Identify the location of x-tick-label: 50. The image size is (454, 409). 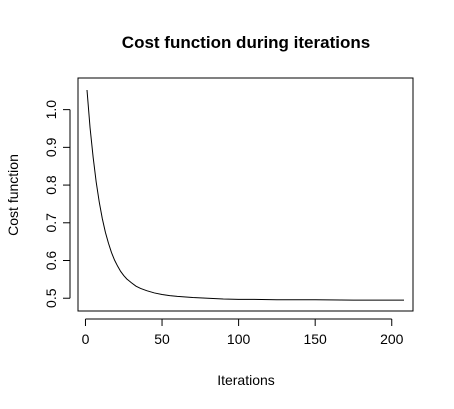
(162, 339).